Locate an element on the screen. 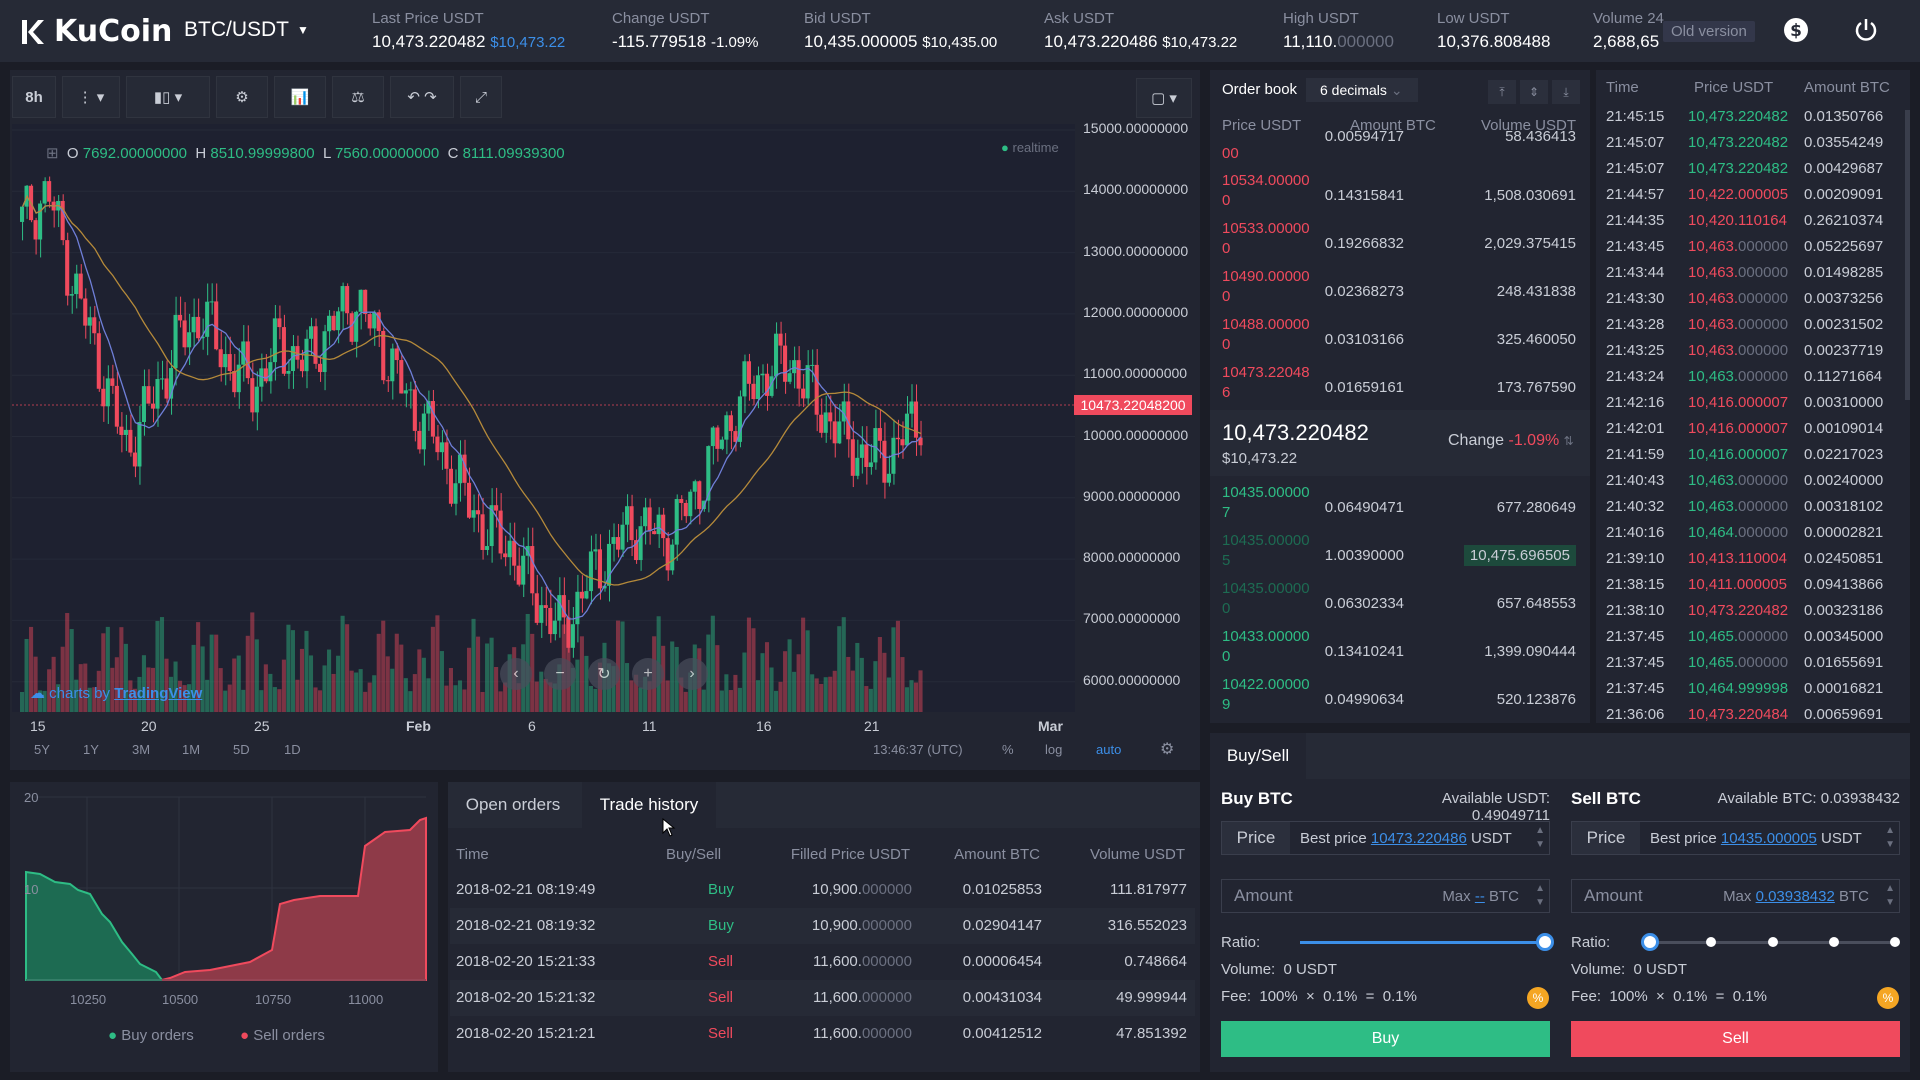 Image resolution: width=1920 pixels, height=1080 pixels. undo-redo-icon: ↶ ↷ is located at coordinates (422, 97).